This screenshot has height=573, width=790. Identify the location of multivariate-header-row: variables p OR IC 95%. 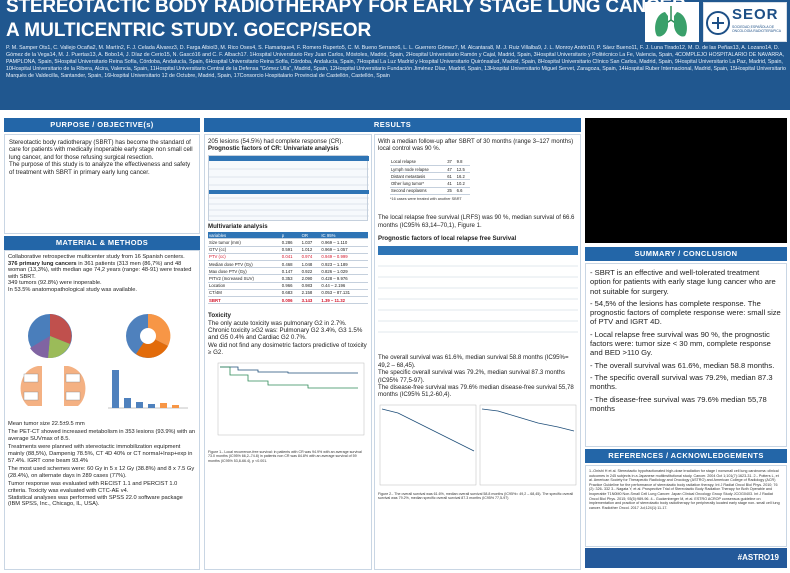
(288, 236).